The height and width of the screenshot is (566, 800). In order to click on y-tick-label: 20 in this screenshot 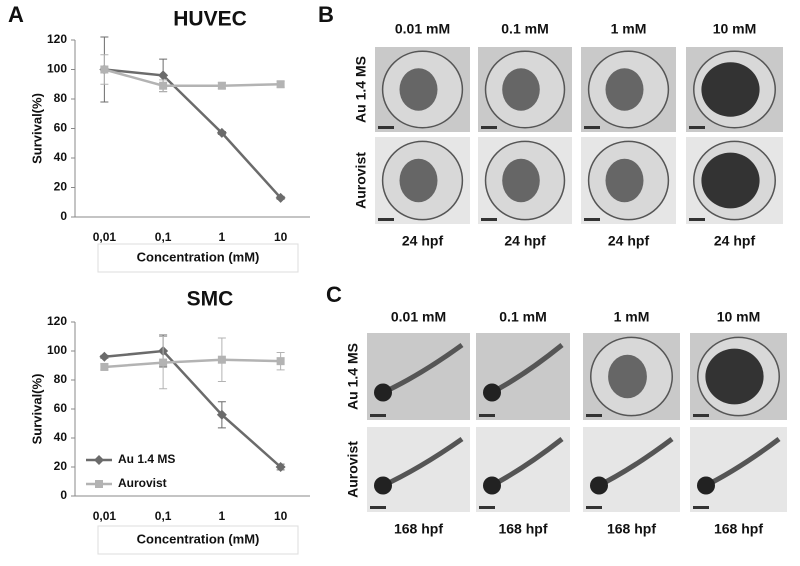, I will do `click(61, 187)`.